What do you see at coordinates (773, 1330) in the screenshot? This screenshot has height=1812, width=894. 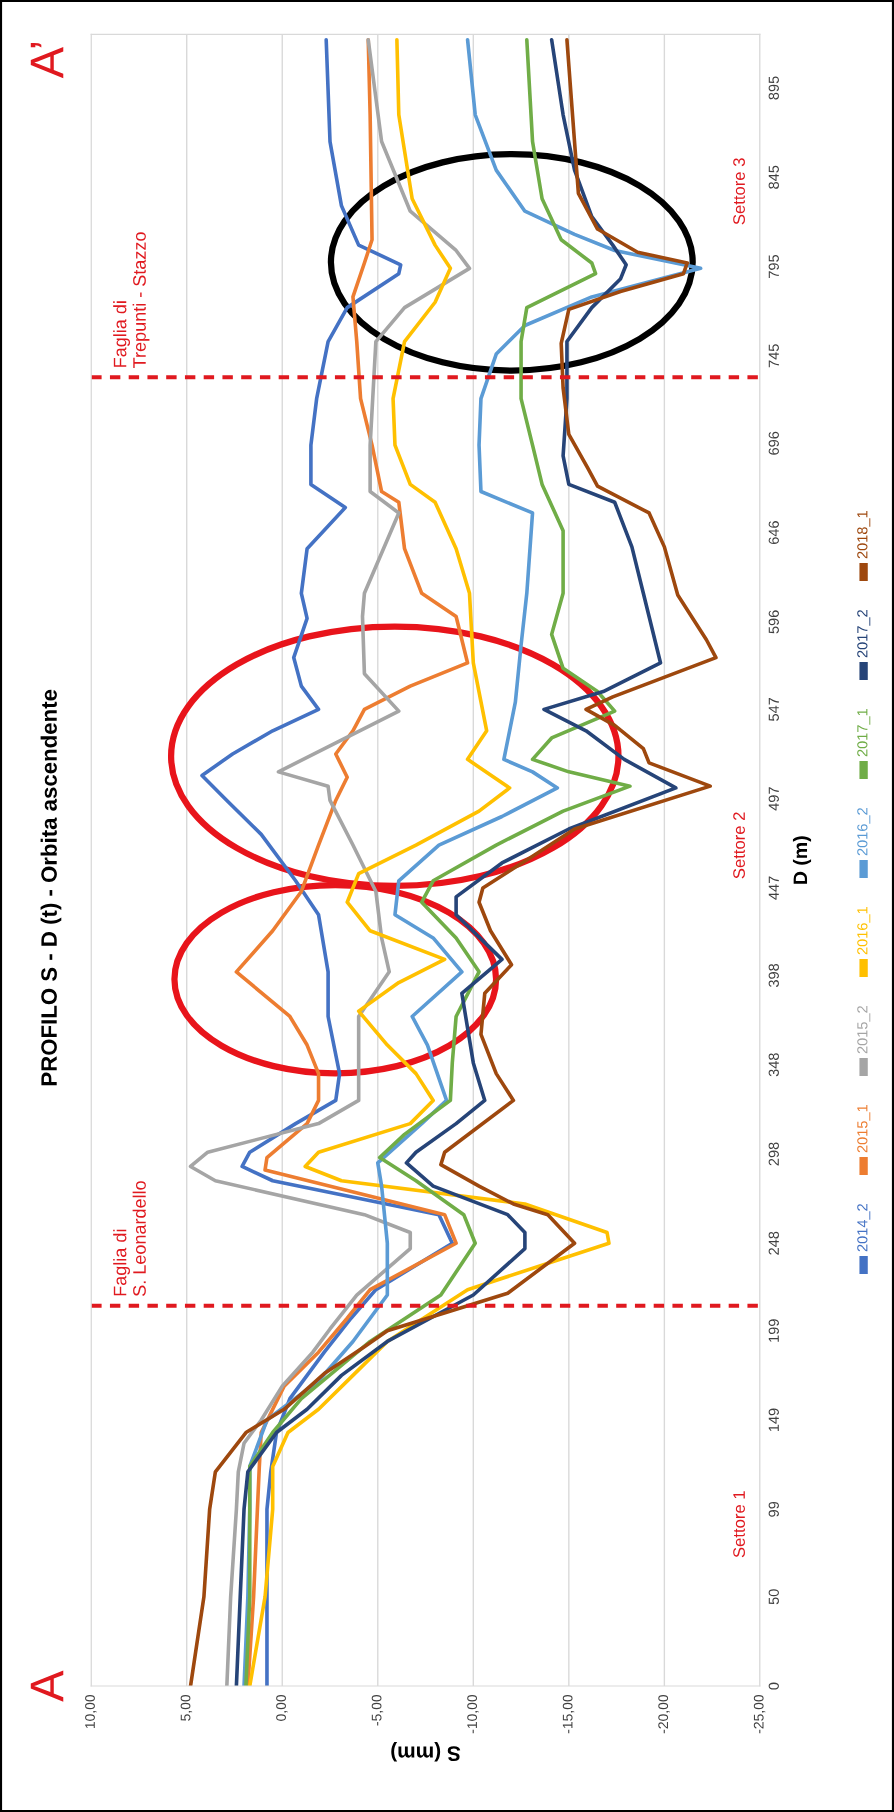 I see `y-tick-label: 199` at bounding box center [773, 1330].